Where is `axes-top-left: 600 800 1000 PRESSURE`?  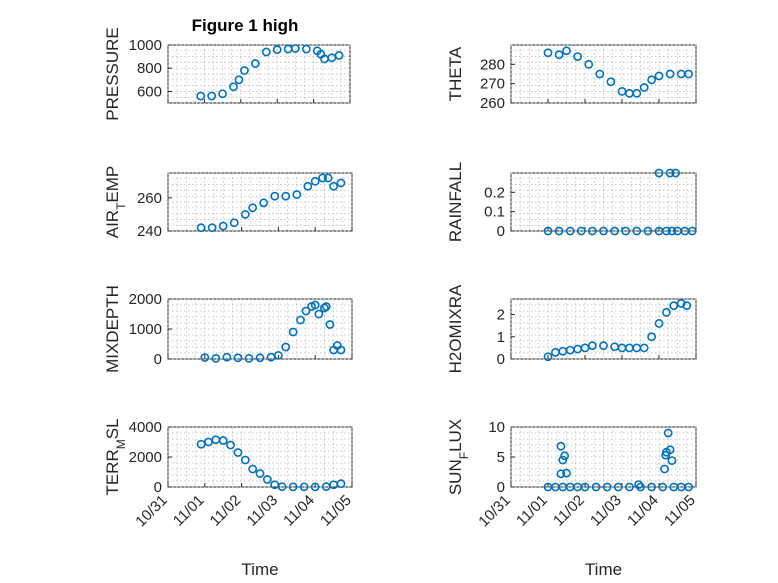 axes-top-left: 600 800 1000 PRESSURE is located at coordinates (227, 74).